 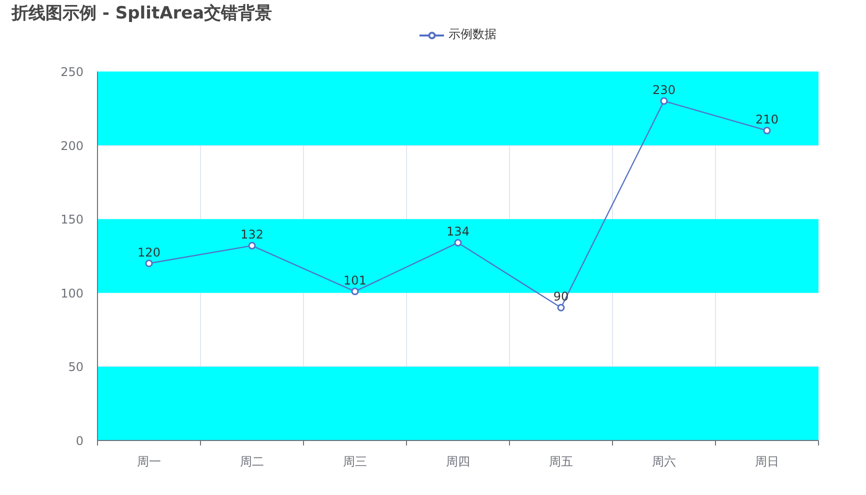 What do you see at coordinates (664, 461) in the screenshot?
I see `x-tick-label: 周六` at bounding box center [664, 461].